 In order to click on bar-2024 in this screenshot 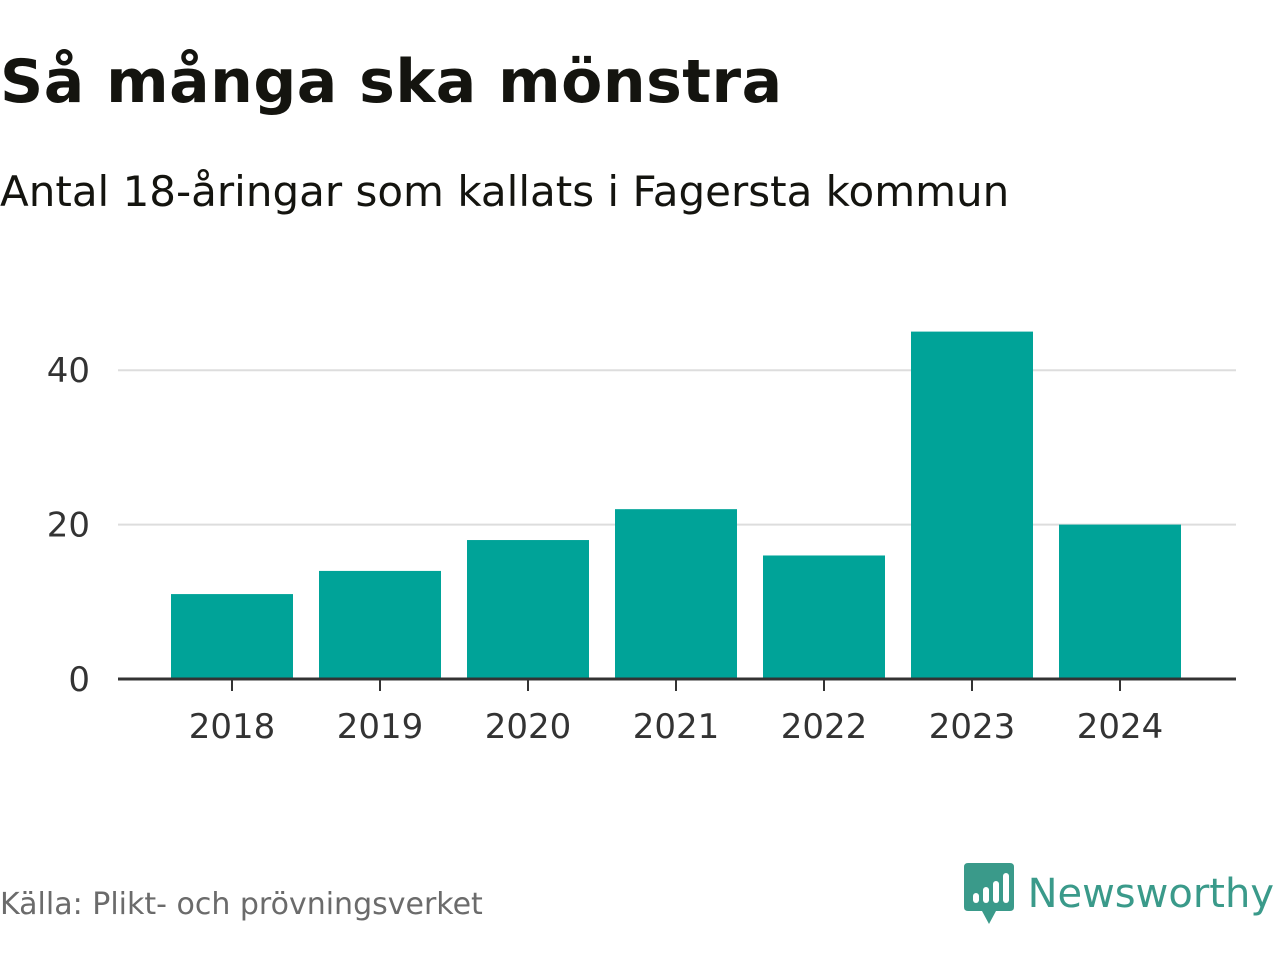, I will do `click(1120, 601)`.